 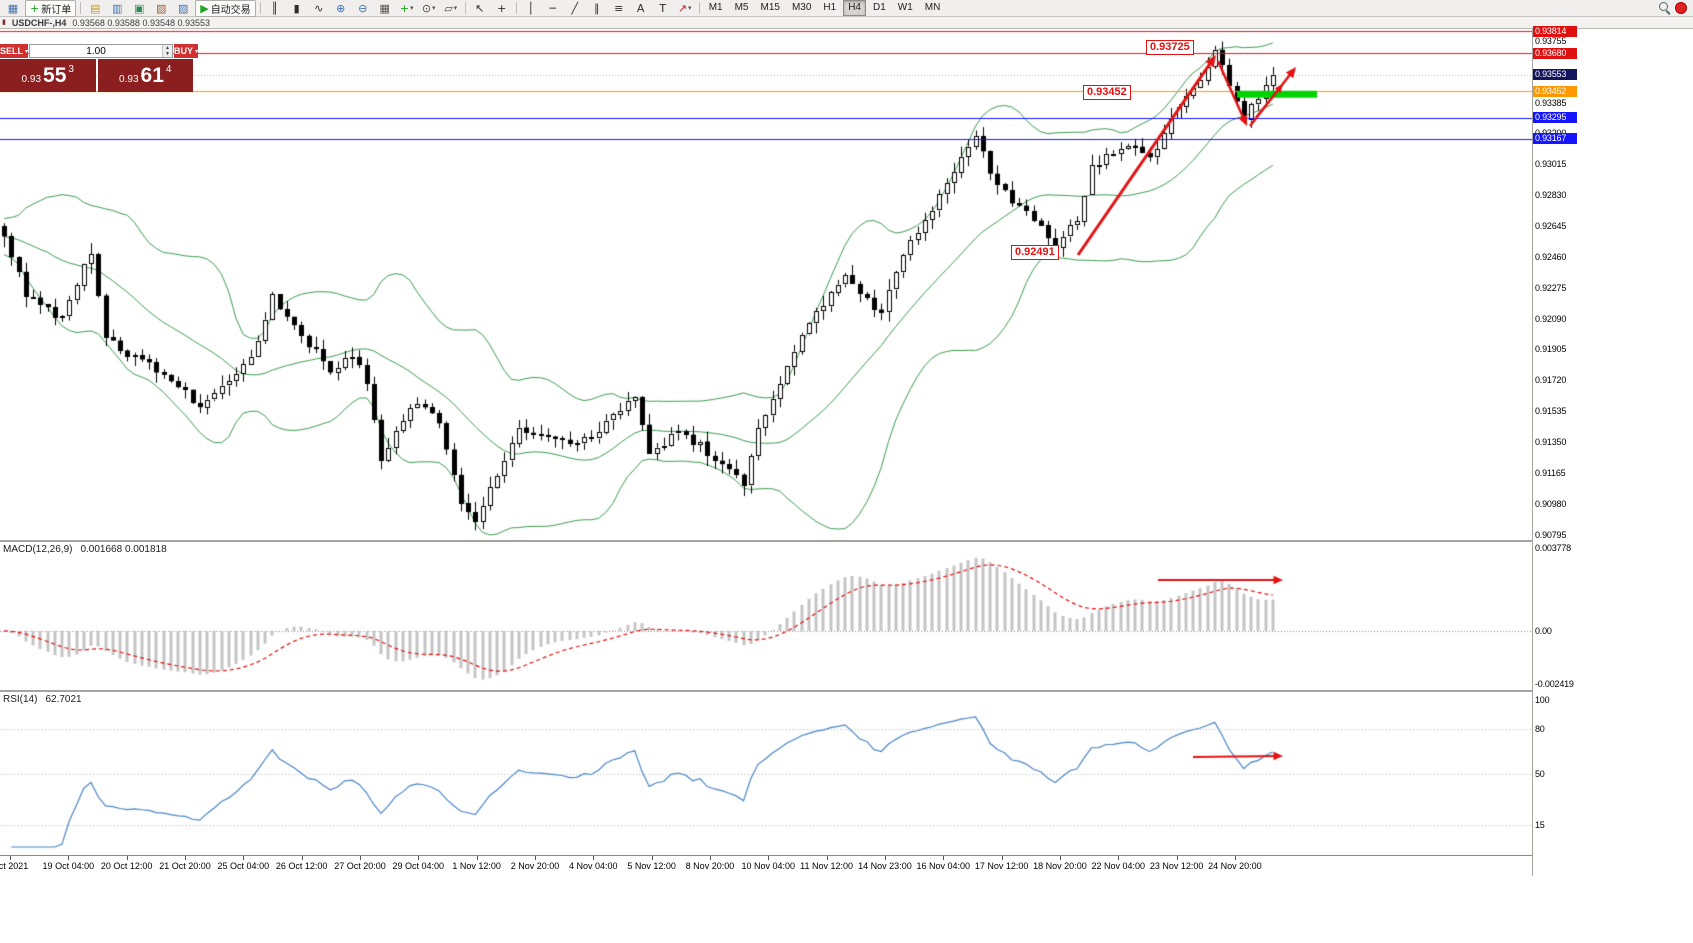 I want to click on periods-button: ⊙ ▾, so click(x=429, y=8).